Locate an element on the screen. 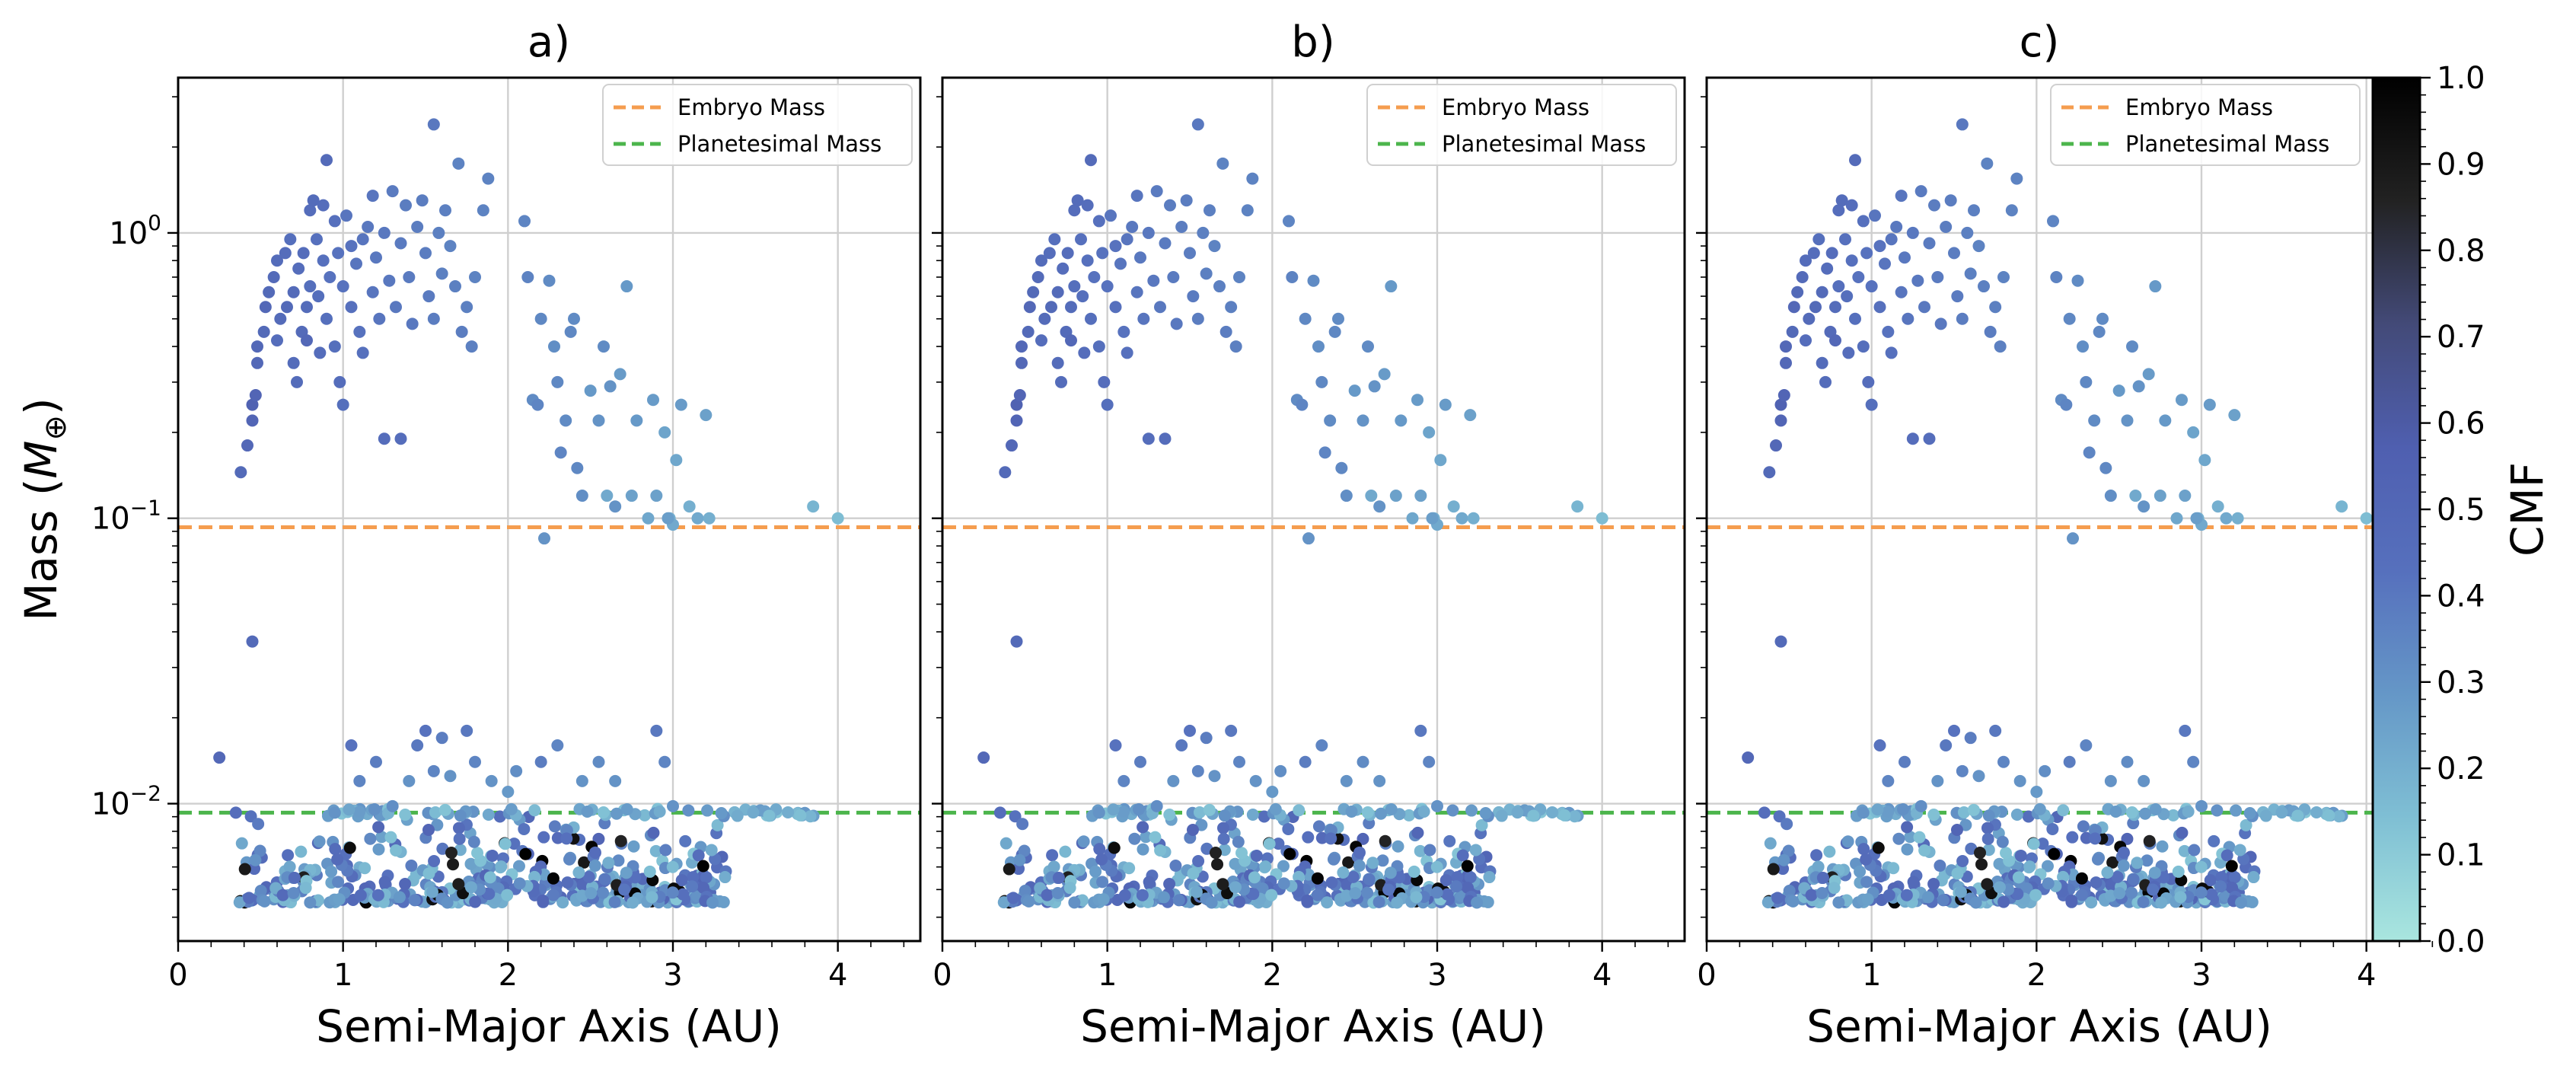  panel-b-x-axis-label: Semi-Major Axis (AU) is located at coordinates (1313, 1026).